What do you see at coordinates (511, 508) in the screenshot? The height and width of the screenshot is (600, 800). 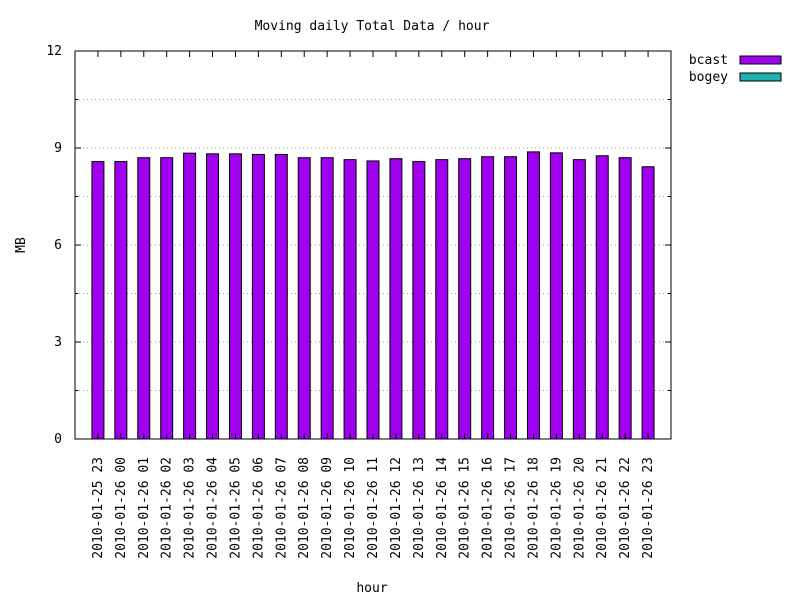 I see `x-tick-label: 2010-01-26 17` at bounding box center [511, 508].